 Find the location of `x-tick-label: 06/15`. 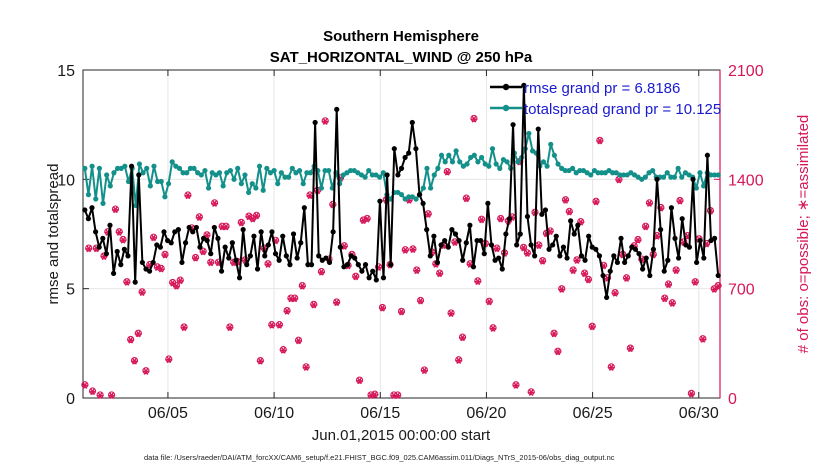

x-tick-label: 06/15 is located at coordinates (380, 413).